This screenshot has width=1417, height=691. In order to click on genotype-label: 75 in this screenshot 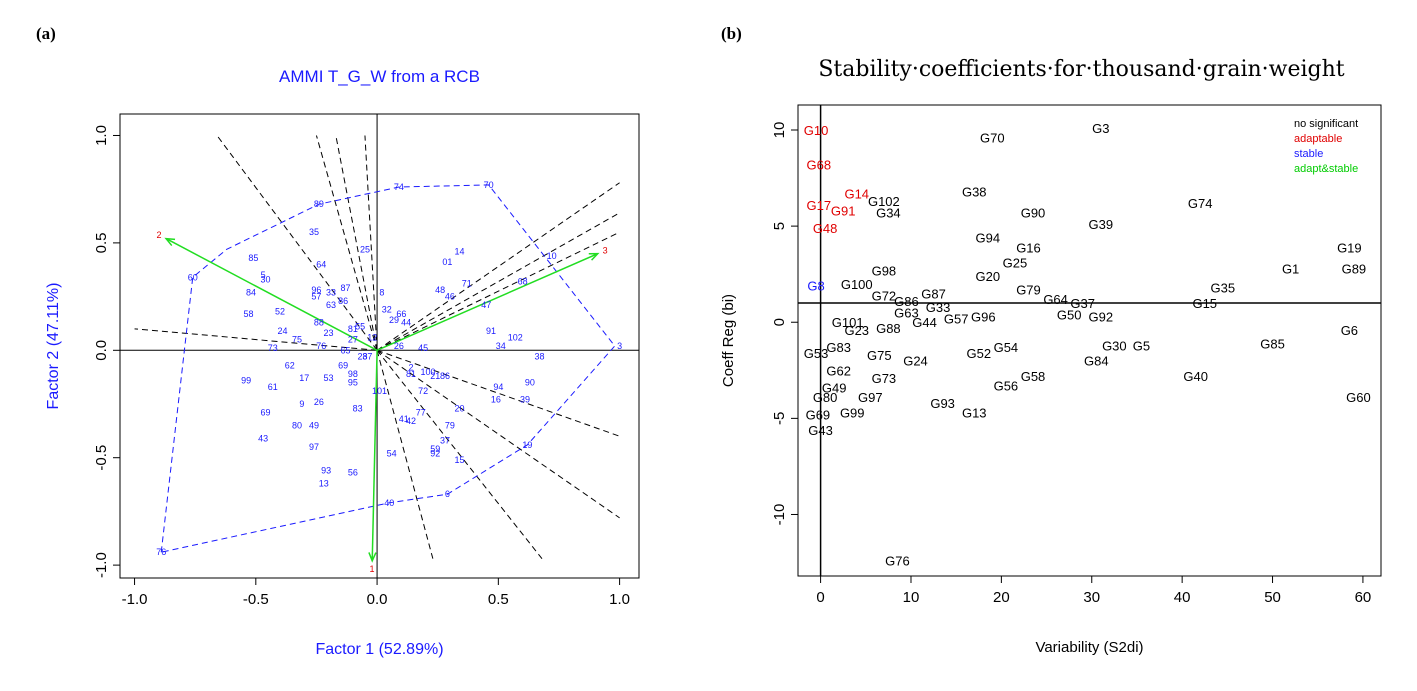, I will do `click(297, 340)`.